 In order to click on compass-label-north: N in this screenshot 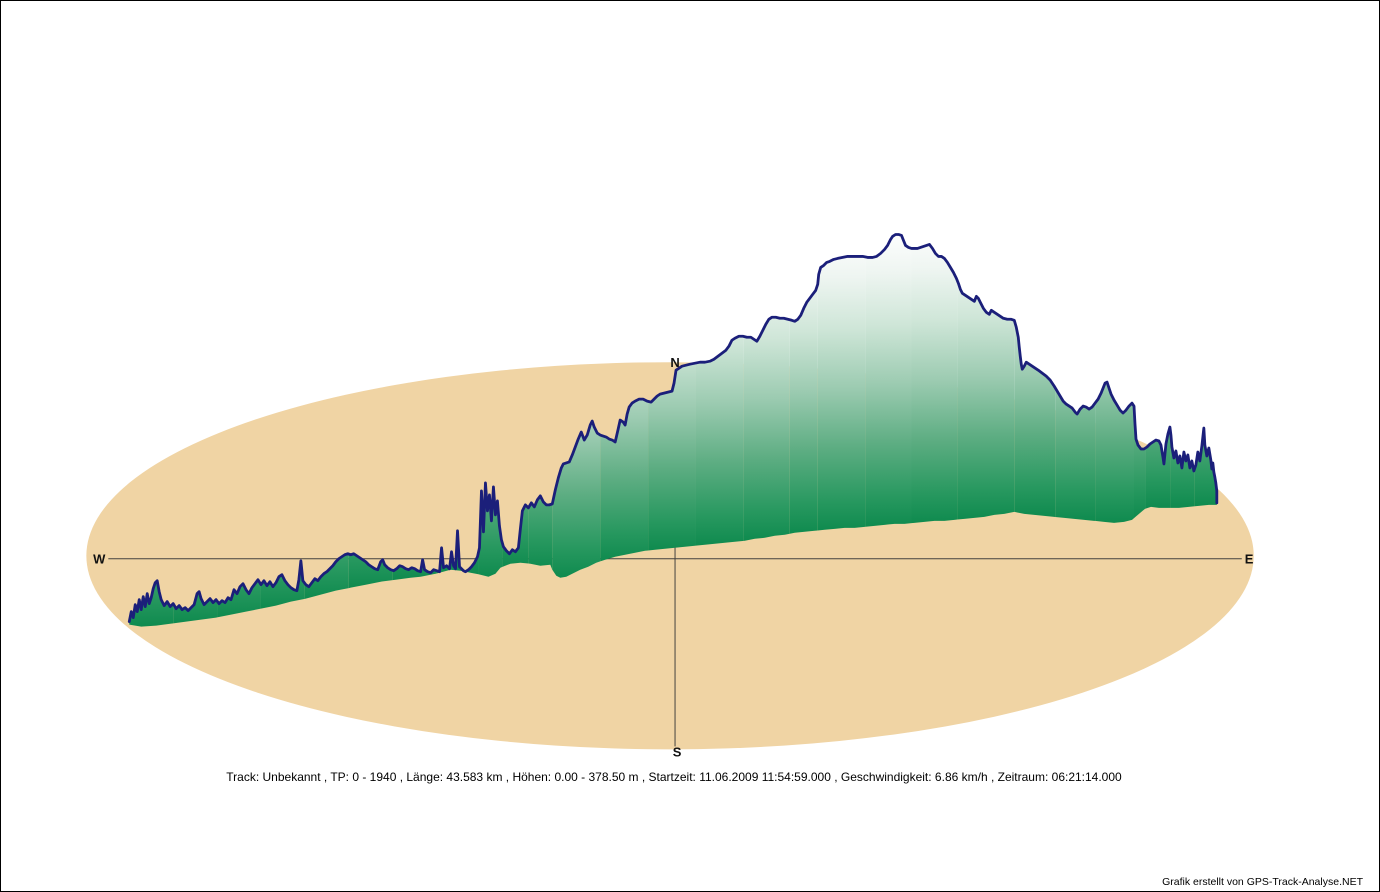, I will do `click(674, 362)`.